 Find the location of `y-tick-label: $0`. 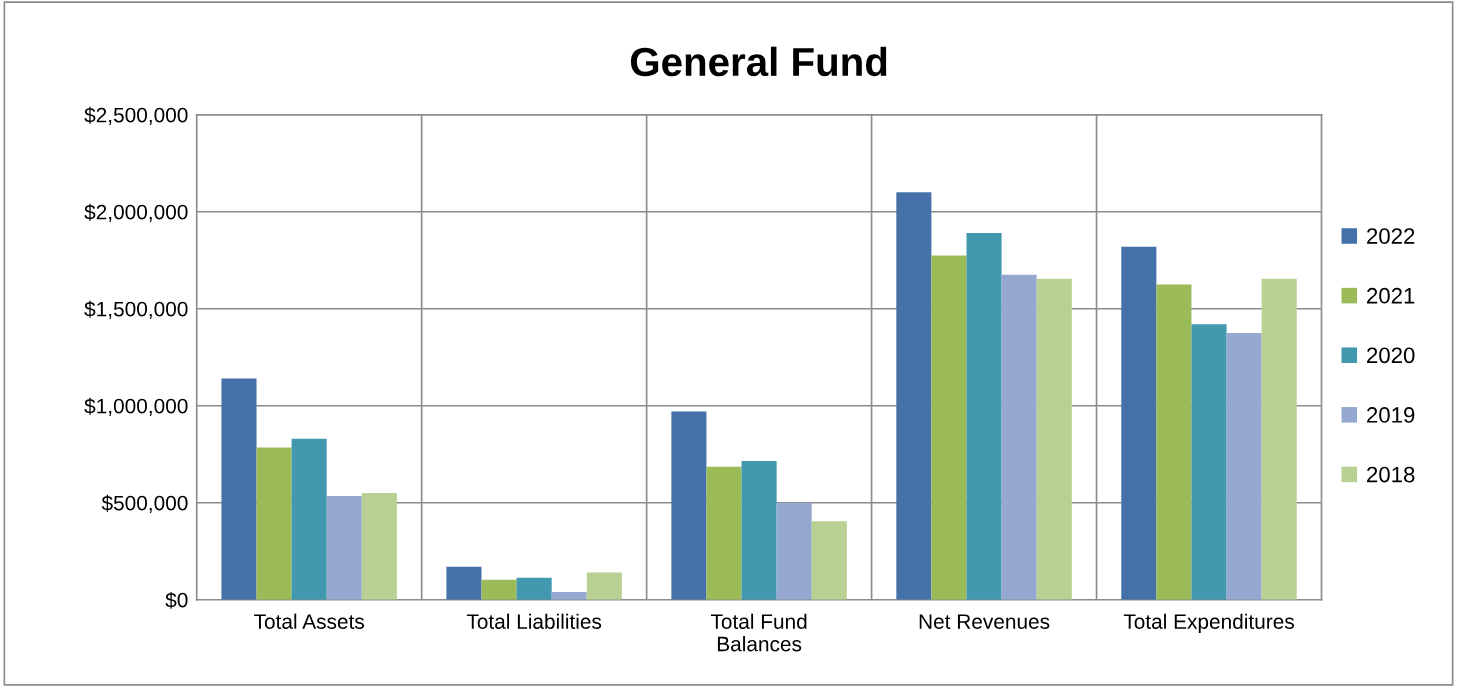

y-tick-label: $0 is located at coordinates (176, 600).